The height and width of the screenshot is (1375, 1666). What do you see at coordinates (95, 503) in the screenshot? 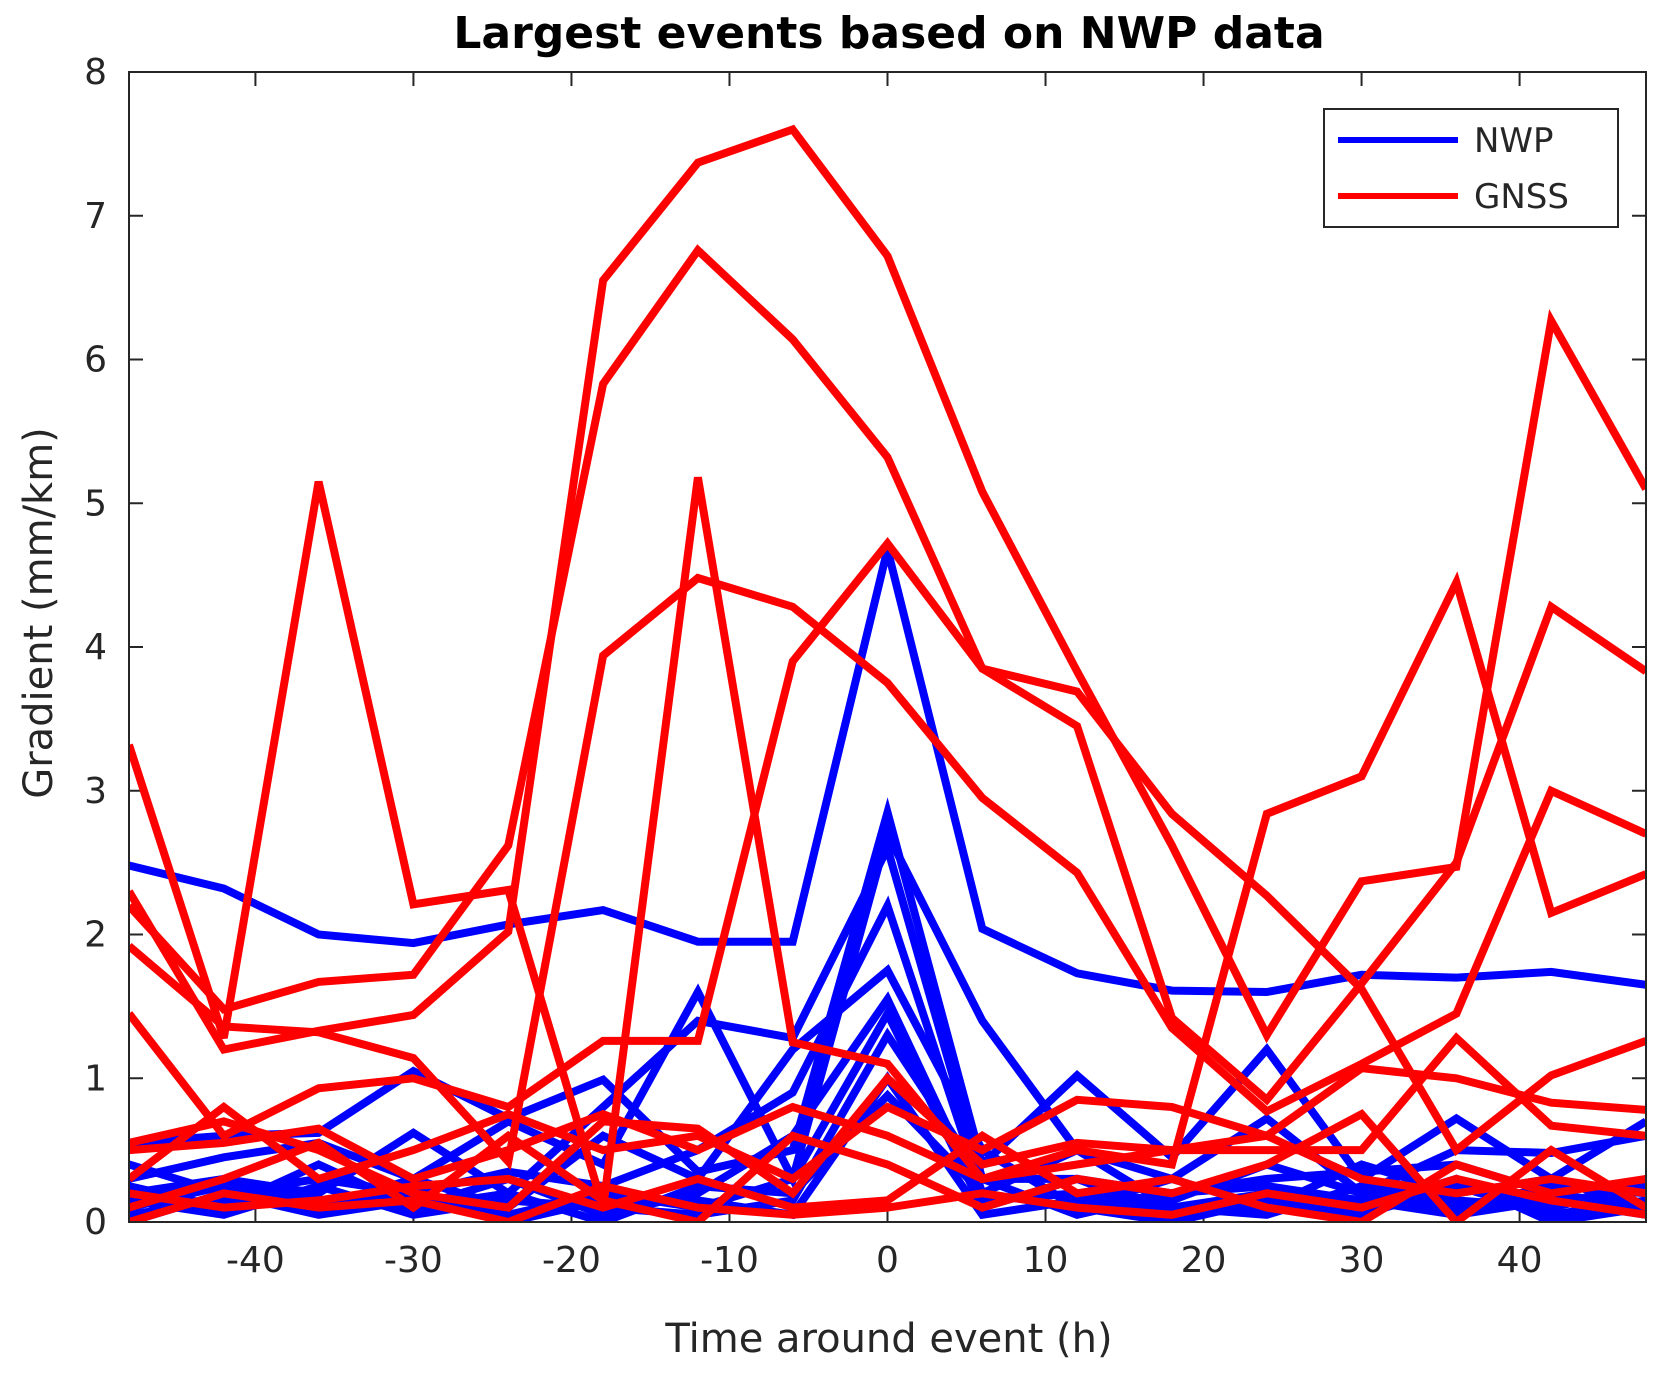
I see `y-tick-label: 5` at bounding box center [95, 503].